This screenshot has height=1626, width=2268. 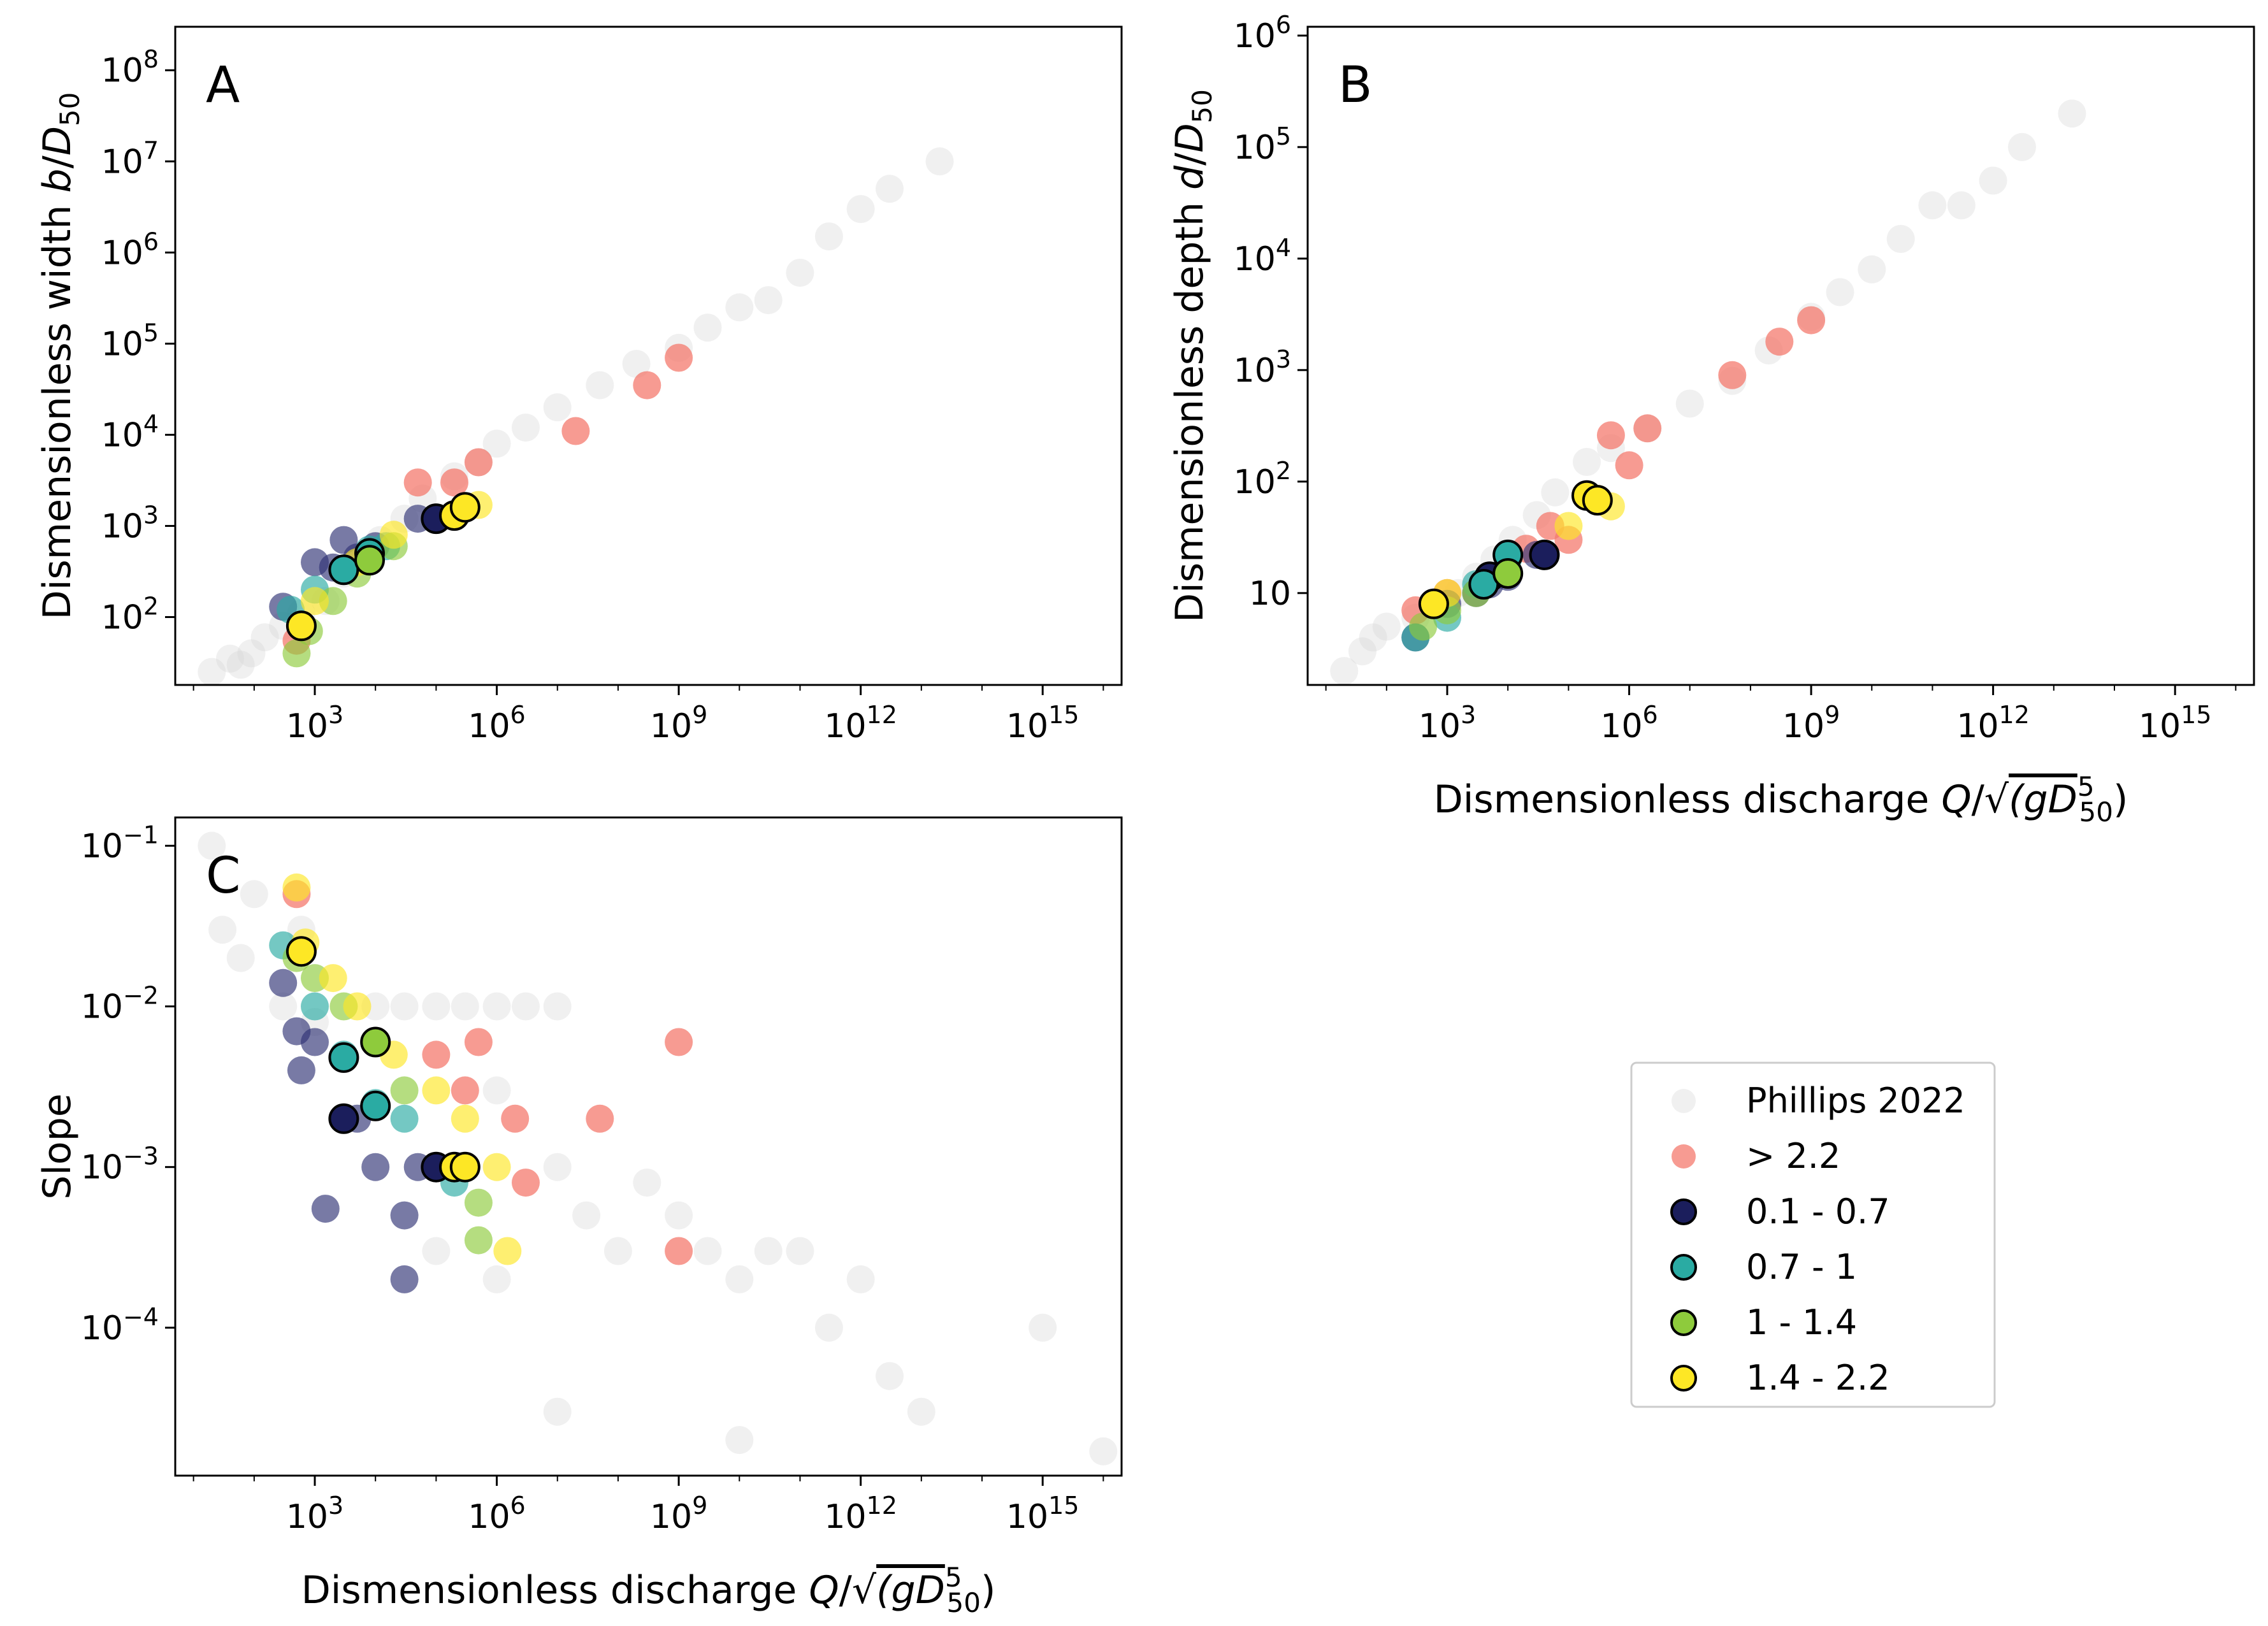 I want to click on x-tick-label: 10¹², so click(x=860, y=723).